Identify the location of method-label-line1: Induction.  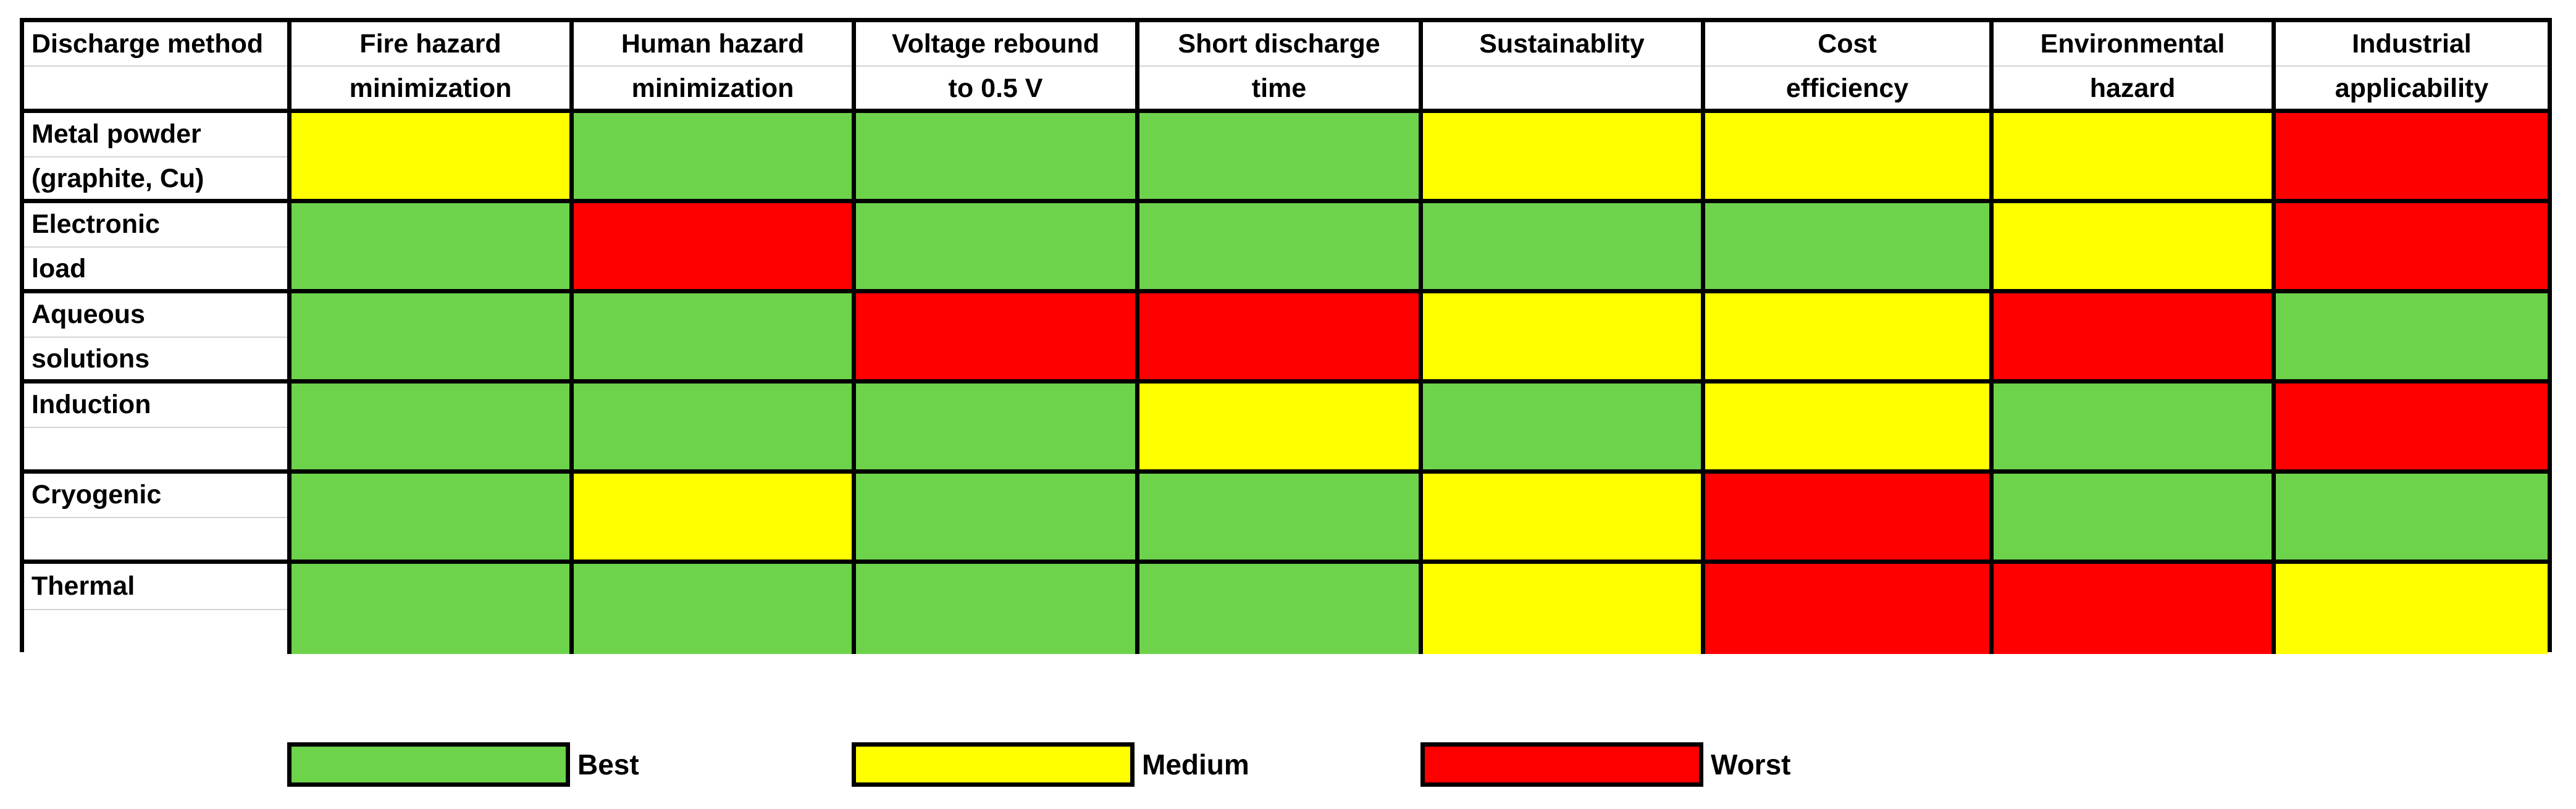
(91, 405).